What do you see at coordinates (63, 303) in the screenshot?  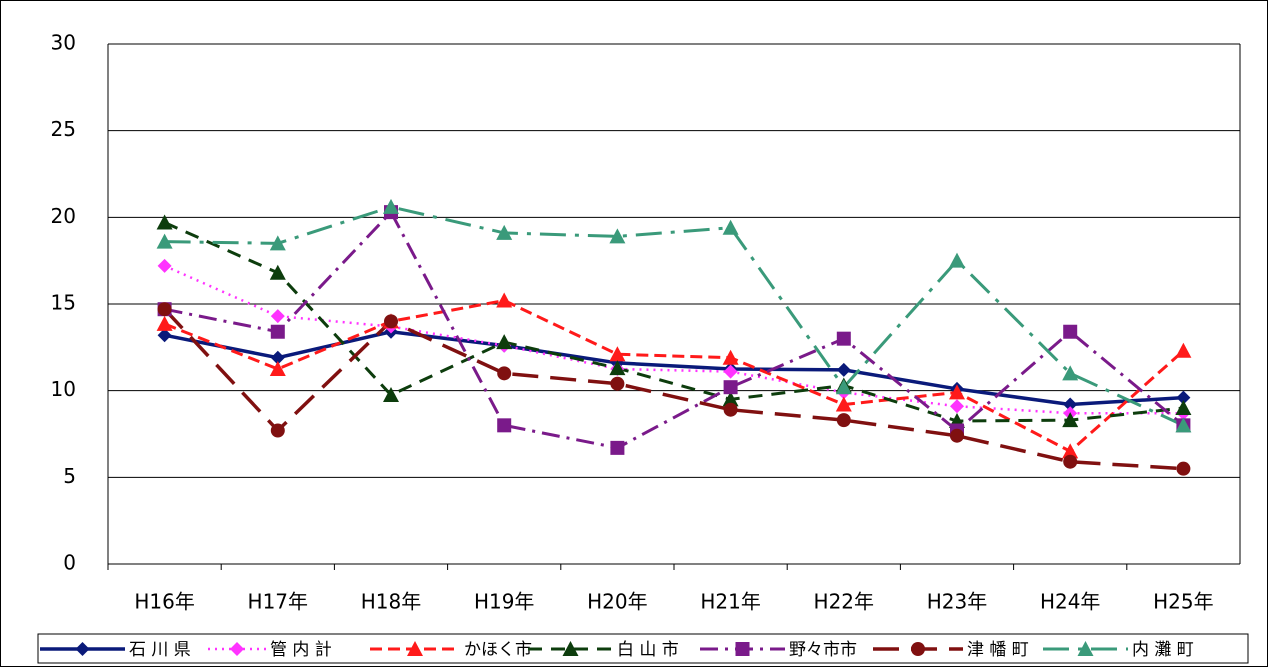 I see `y-tick-label: 15` at bounding box center [63, 303].